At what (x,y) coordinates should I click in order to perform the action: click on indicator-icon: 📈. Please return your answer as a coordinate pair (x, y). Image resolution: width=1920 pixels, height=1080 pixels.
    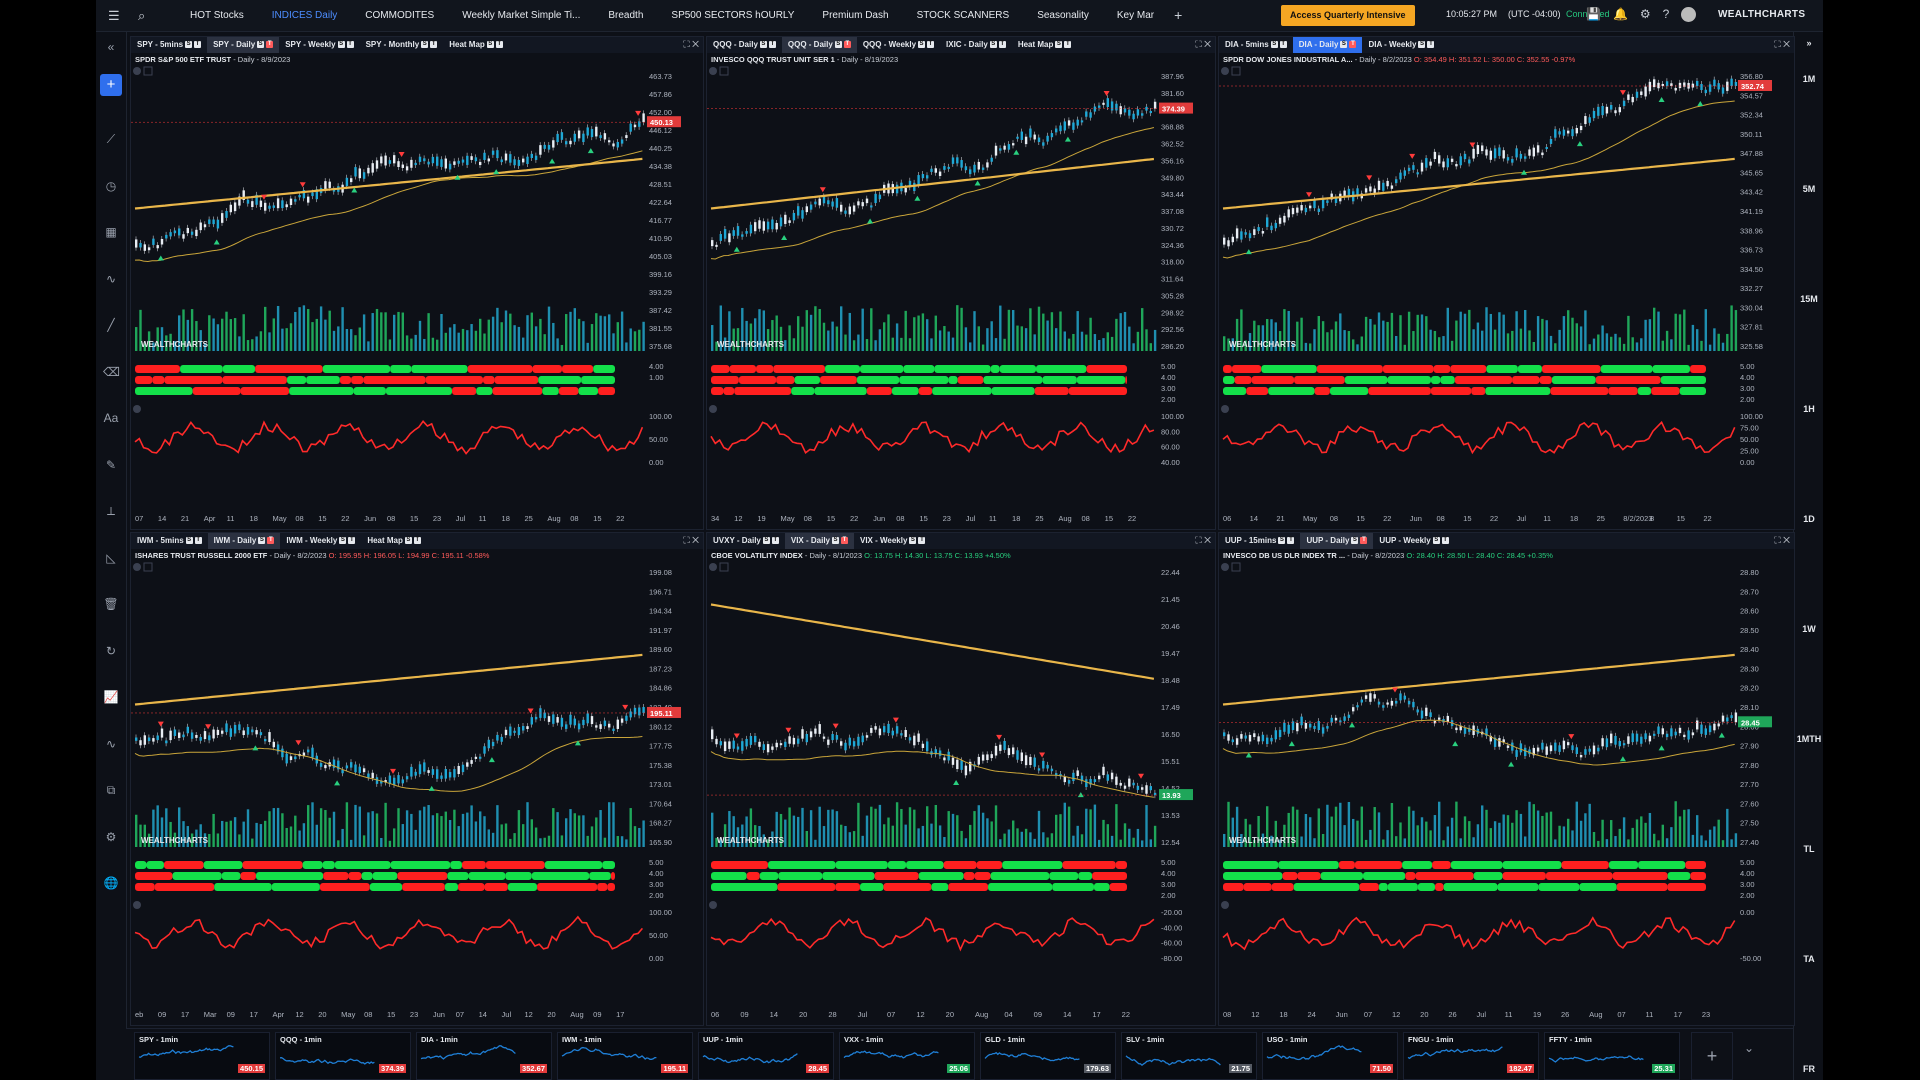
    Looking at the image, I should click on (111, 697).